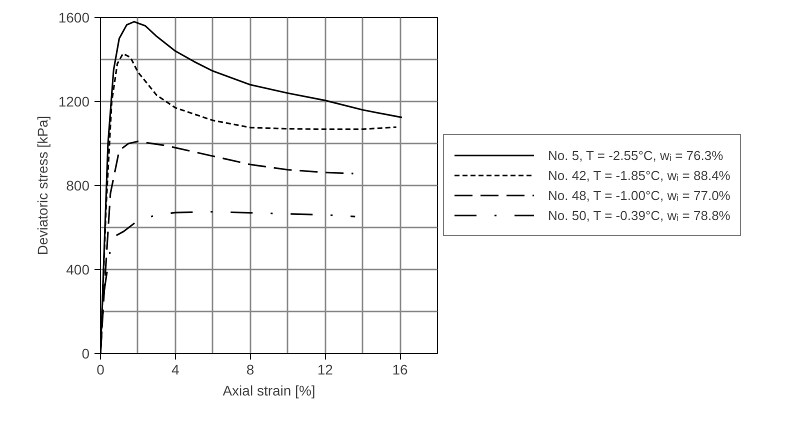 The width and height of the screenshot is (807, 424). What do you see at coordinates (86, 354) in the screenshot?
I see `y-tick-label: 0` at bounding box center [86, 354].